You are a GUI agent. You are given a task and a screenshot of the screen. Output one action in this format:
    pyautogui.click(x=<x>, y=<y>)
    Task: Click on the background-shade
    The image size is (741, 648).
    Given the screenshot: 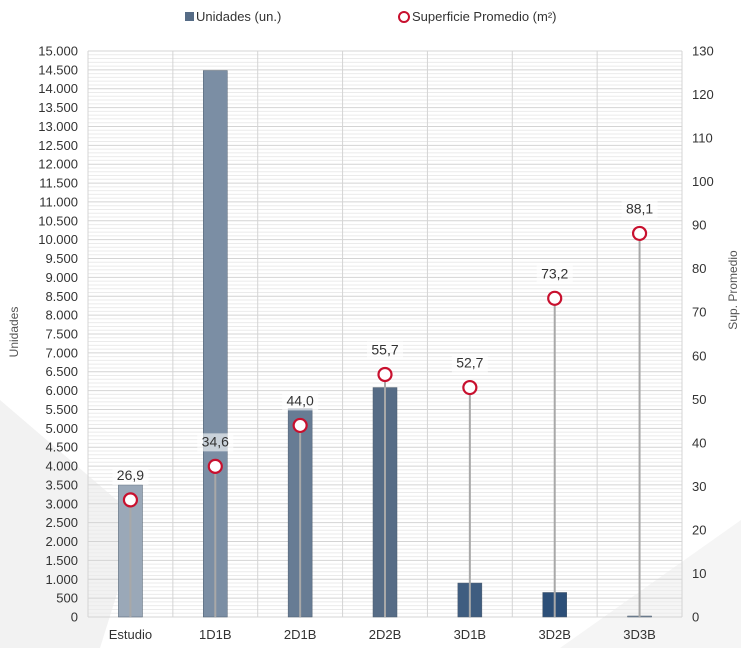 What is the action you would take?
    pyautogui.click(x=70, y=524)
    